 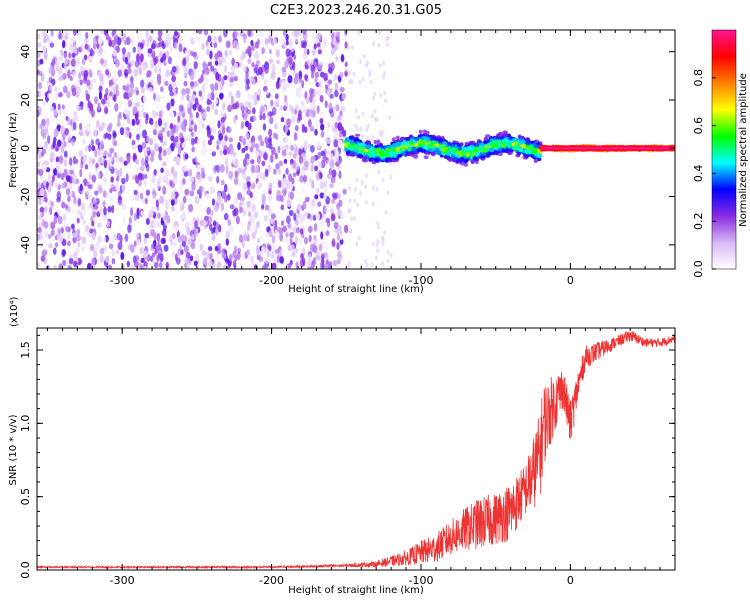 What do you see at coordinates (25, 424) in the screenshot?
I see `y-tick-label: 1.0` at bounding box center [25, 424].